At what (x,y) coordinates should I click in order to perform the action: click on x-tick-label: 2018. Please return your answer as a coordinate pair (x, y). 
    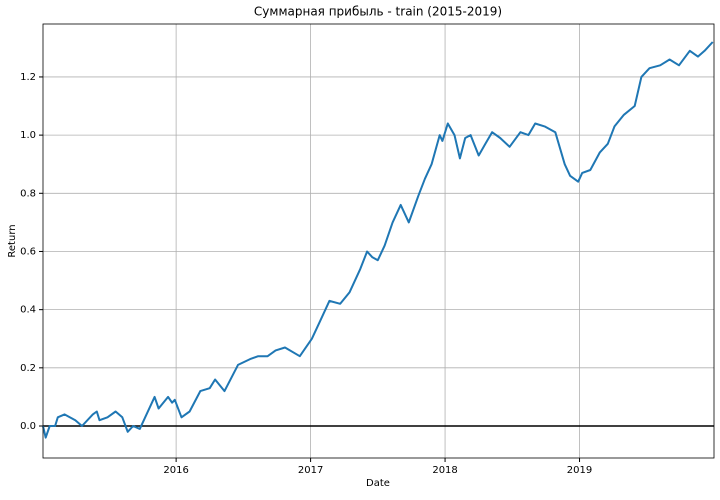
    Looking at the image, I should click on (444, 470).